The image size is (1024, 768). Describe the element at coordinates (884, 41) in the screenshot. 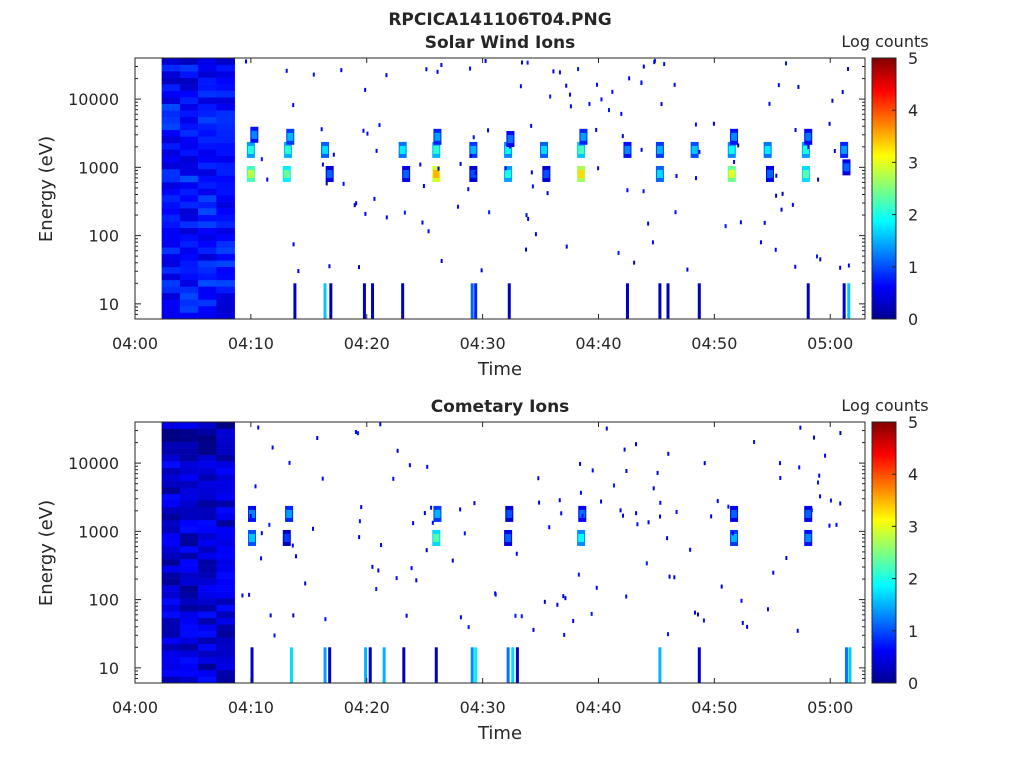

I see `colorbar-label: Log counts` at that location.